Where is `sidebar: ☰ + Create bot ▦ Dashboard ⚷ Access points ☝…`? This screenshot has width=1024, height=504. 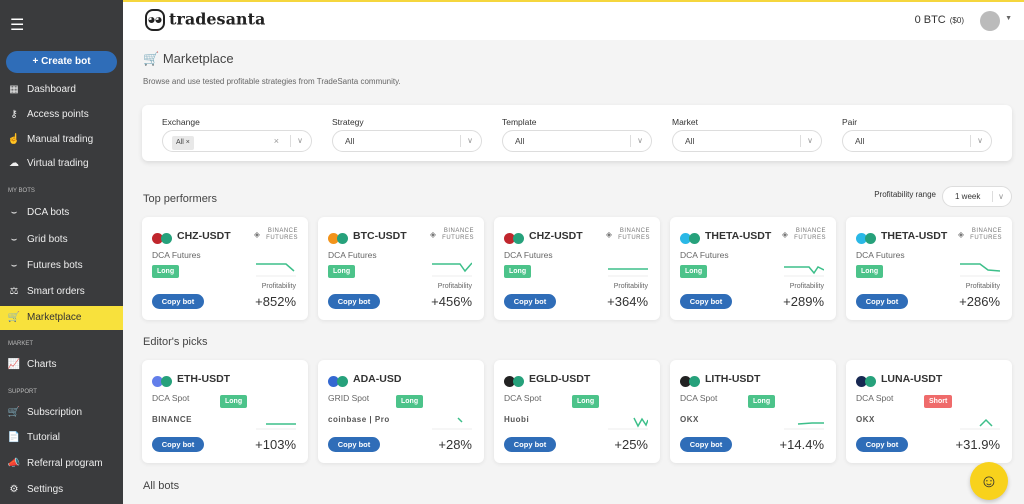 sidebar: ☰ + Create bot ▦ Dashboard ⚷ Access points ☝… is located at coordinates (61, 252).